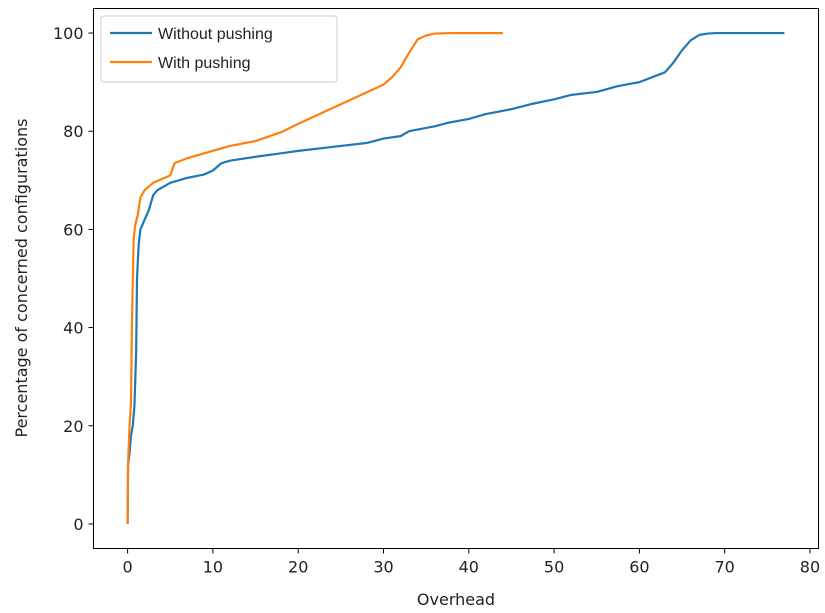 The height and width of the screenshot is (613, 825). I want to click on x-tick-label: 10, so click(213, 567).